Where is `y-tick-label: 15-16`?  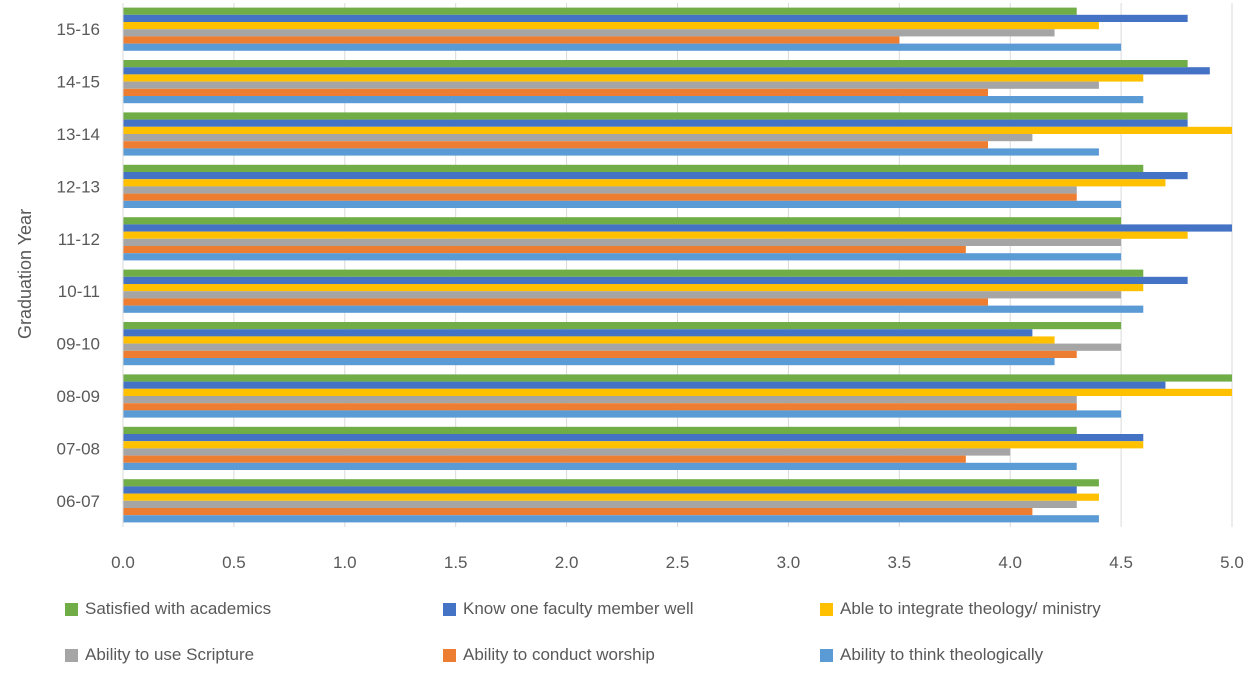
y-tick-label: 15-16 is located at coordinates (78, 29).